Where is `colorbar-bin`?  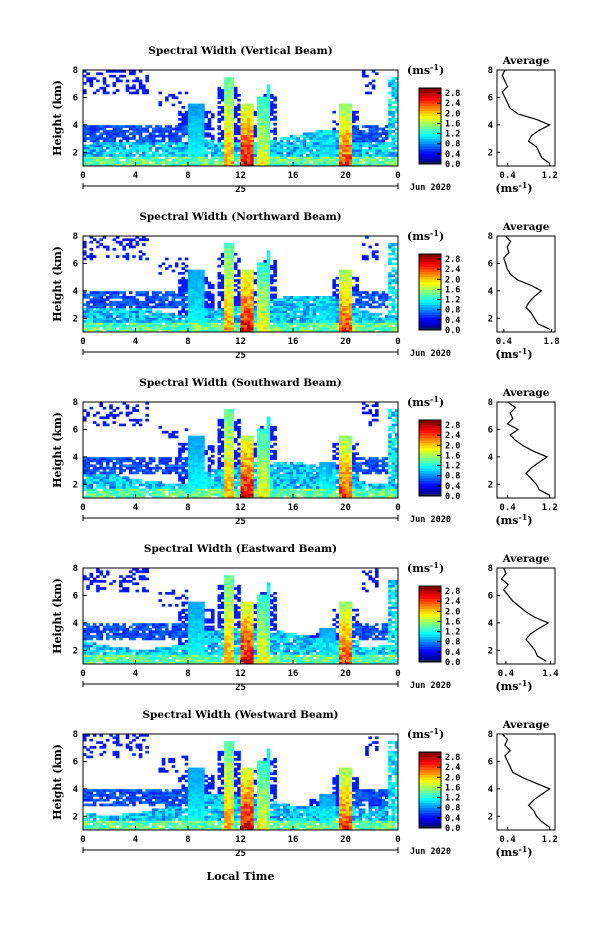 colorbar-bin is located at coordinates (430, 314).